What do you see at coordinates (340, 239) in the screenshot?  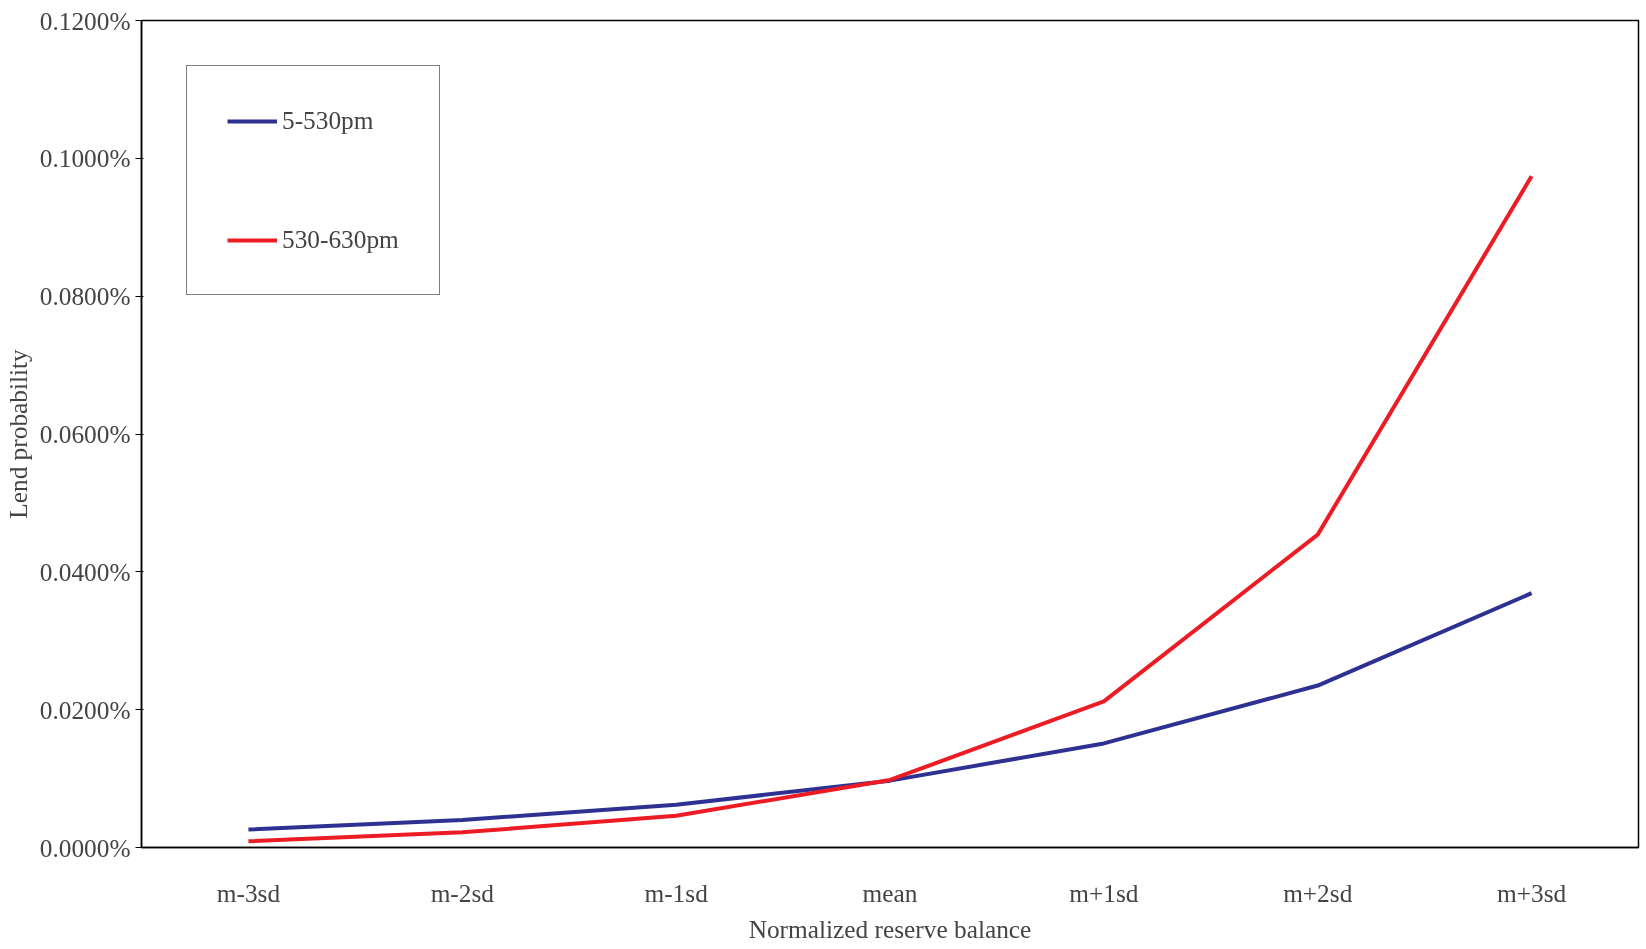 I see `legend-label: 530-630pm` at bounding box center [340, 239].